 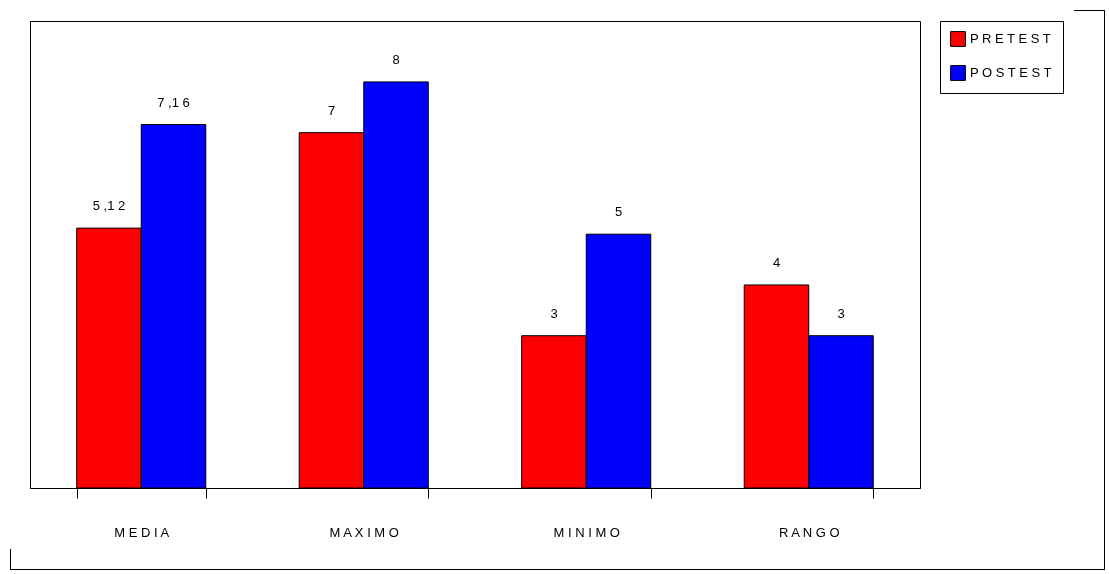 I want to click on data-label: 4, so click(x=776, y=262).